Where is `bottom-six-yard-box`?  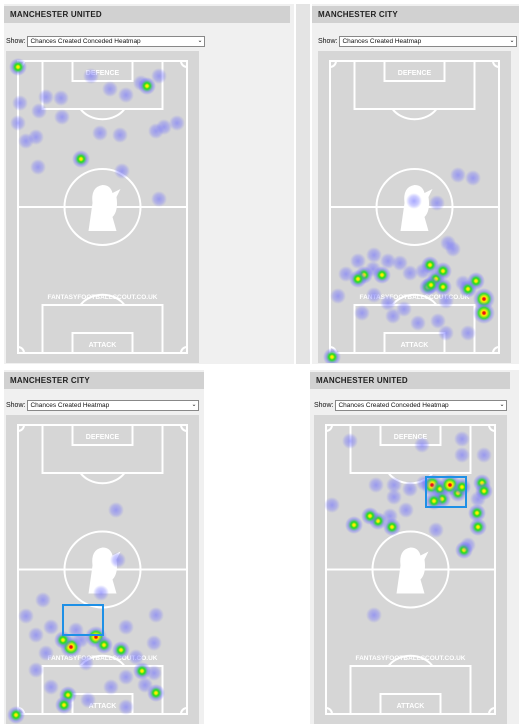
bottom-six-yard-box is located at coordinates (102, 343).